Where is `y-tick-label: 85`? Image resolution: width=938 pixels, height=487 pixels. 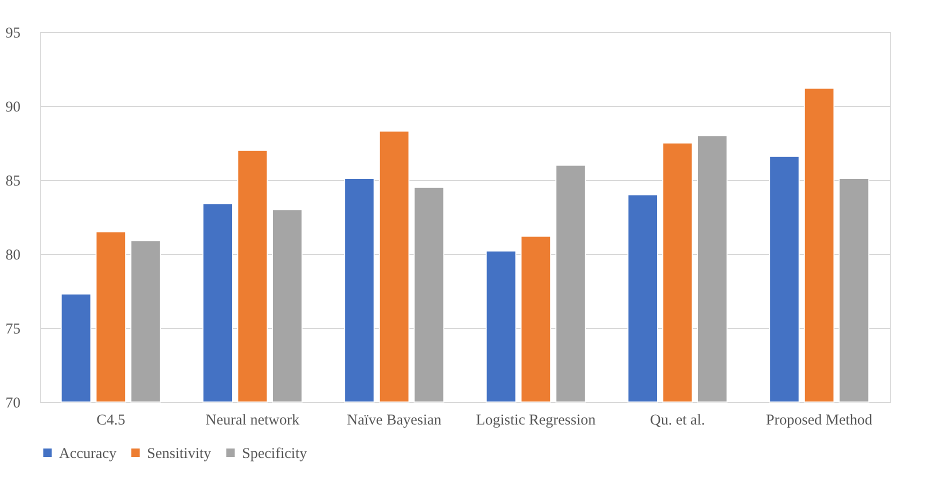 y-tick-label: 85 is located at coordinates (13, 182).